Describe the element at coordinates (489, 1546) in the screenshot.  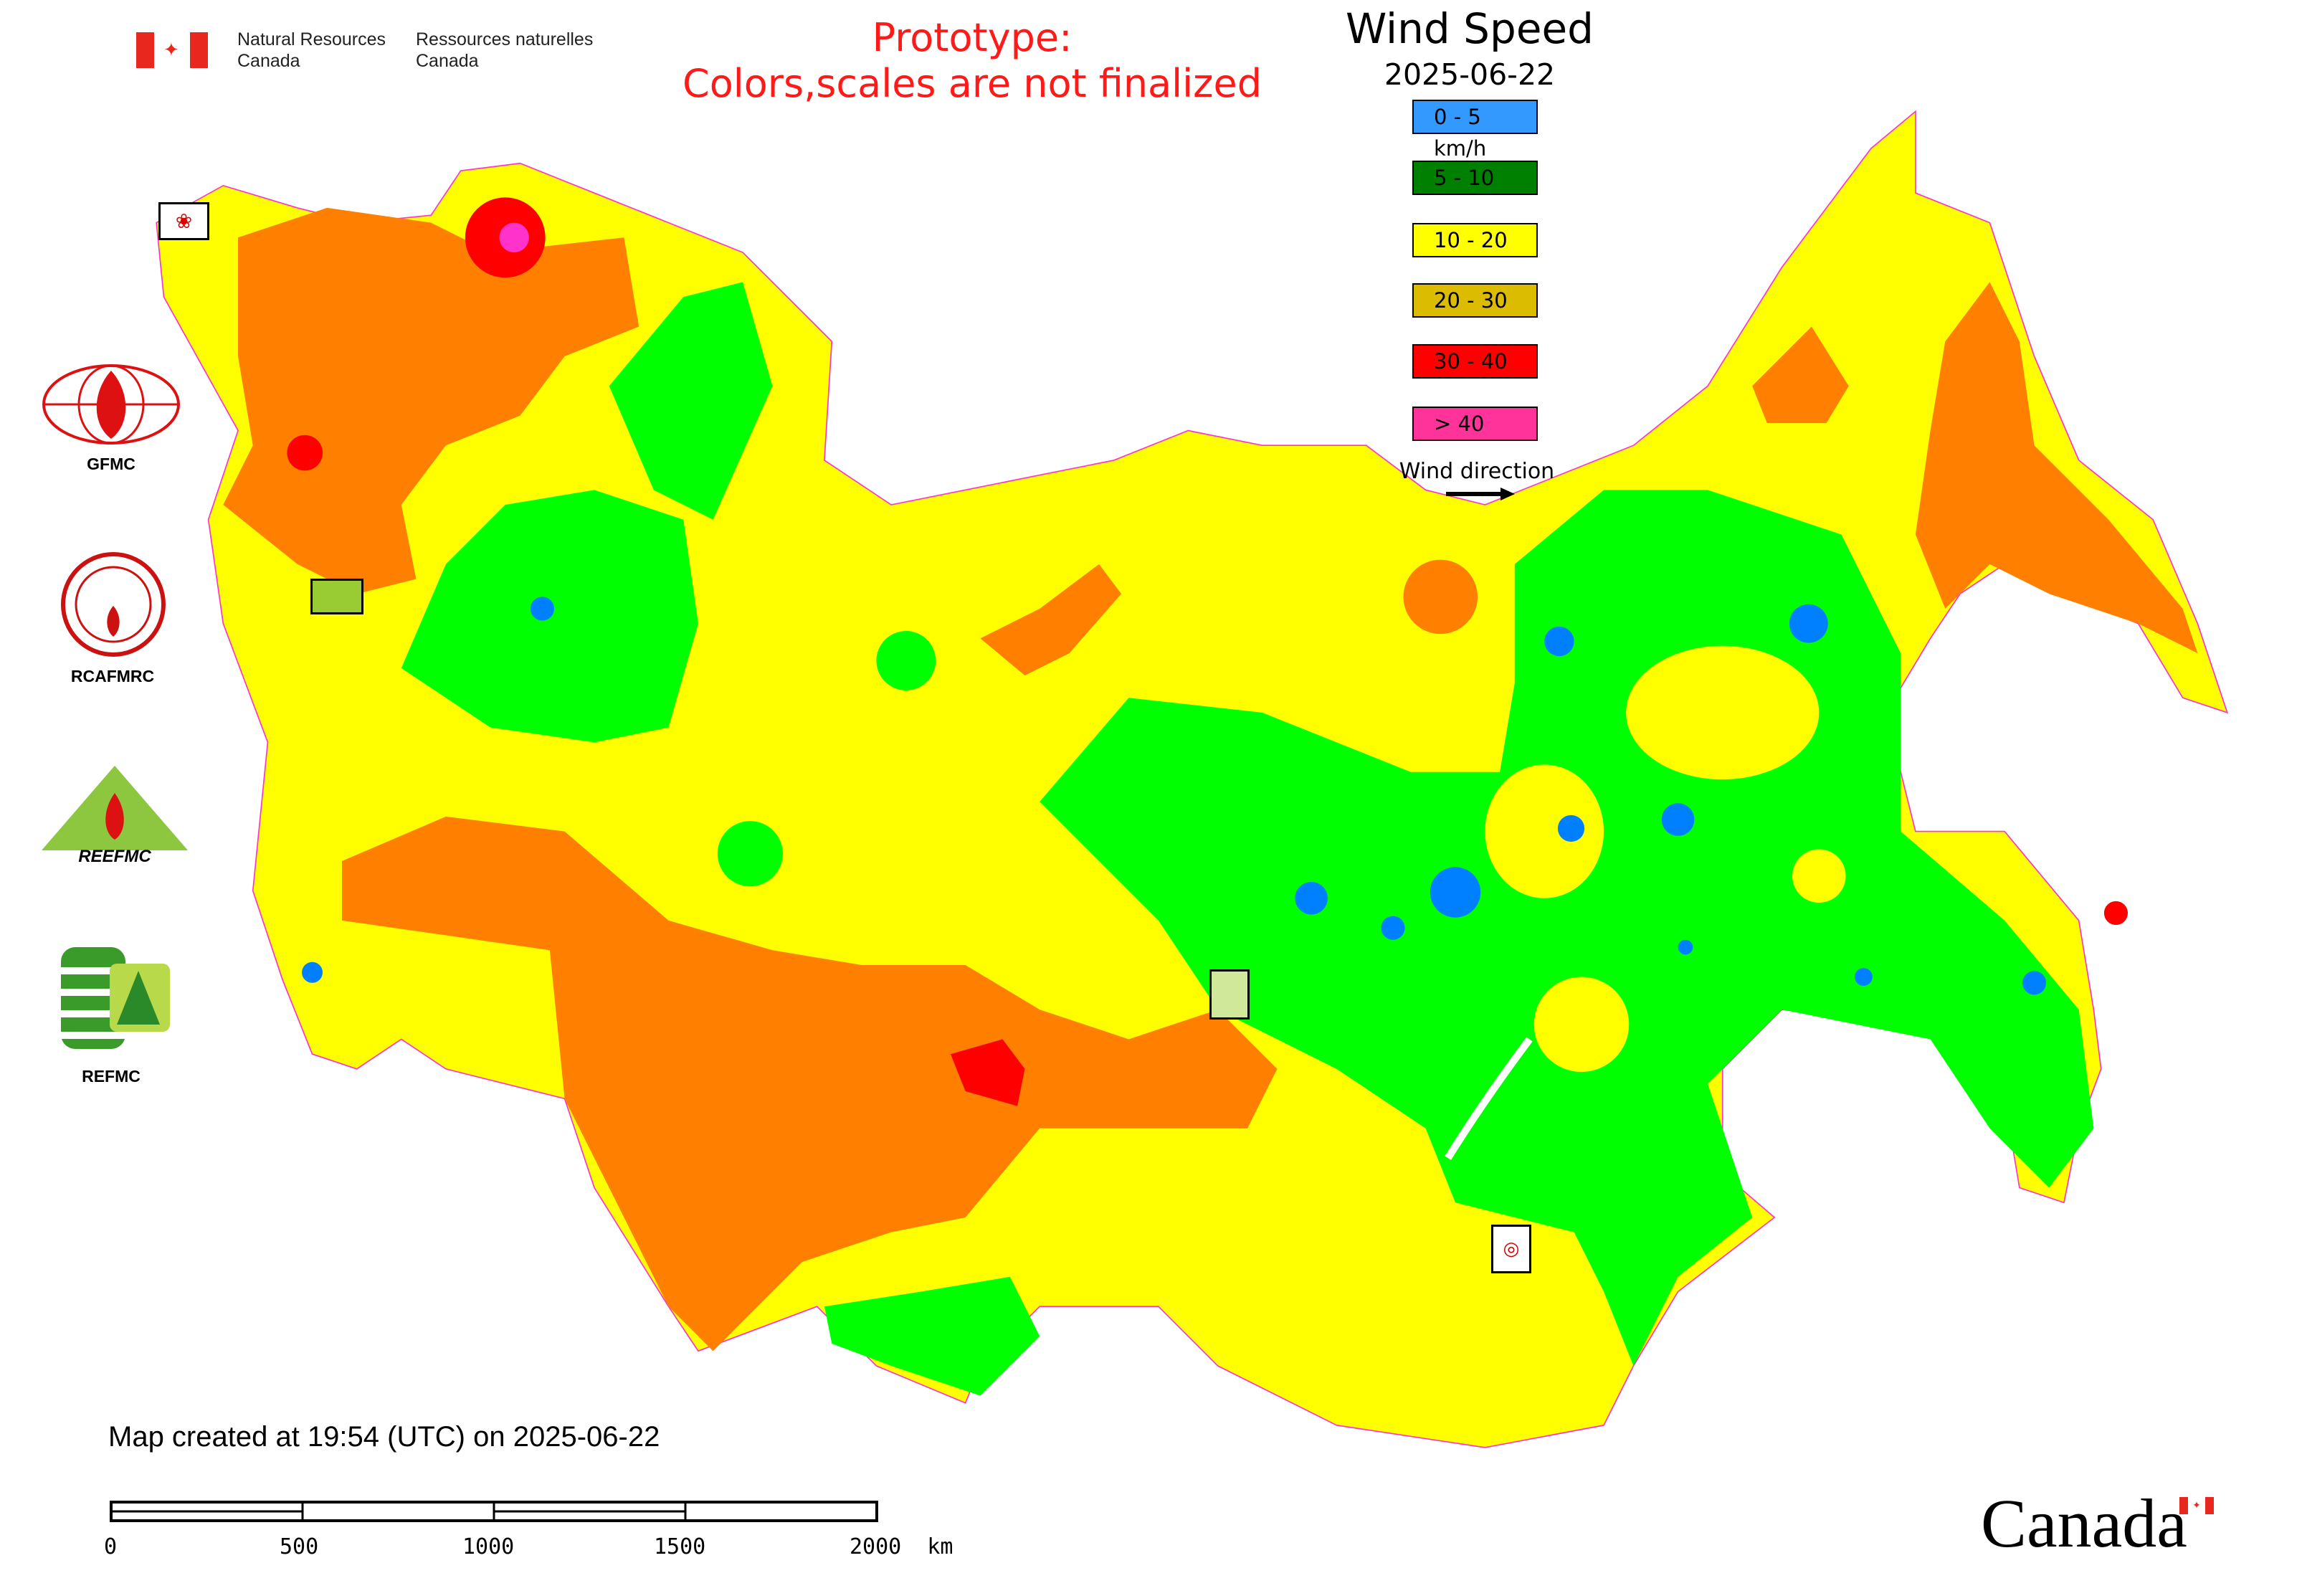
I see `scale-label-1000: 1000` at that location.